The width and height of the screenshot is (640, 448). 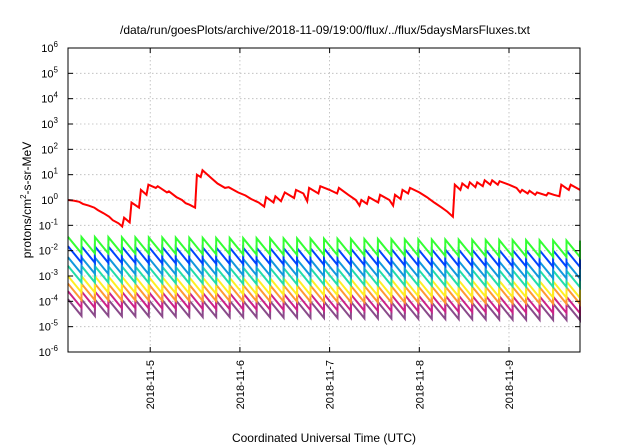 I want to click on y-tick-label: 10⁻³, so click(x=49, y=275).